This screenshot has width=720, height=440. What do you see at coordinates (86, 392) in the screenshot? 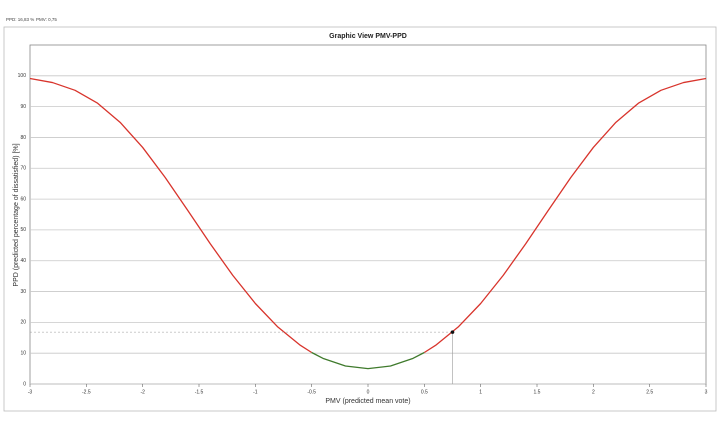
I see `x-tick-label: -2.5` at bounding box center [86, 392].